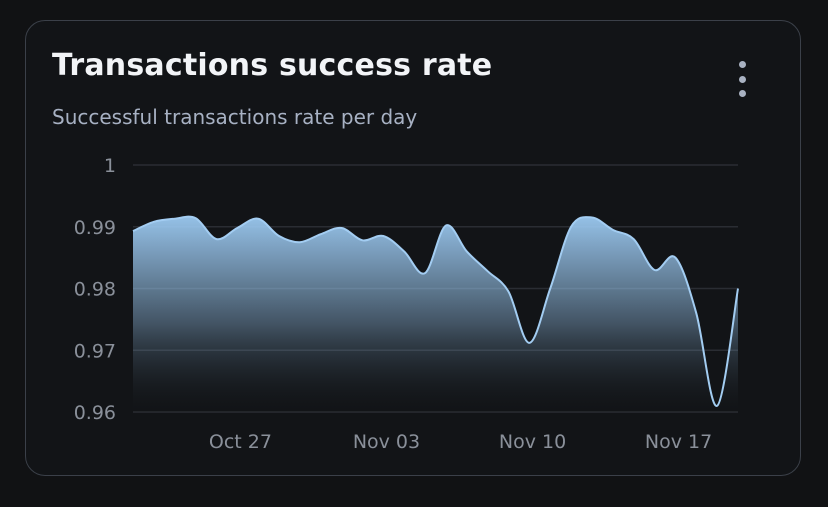  I want to click on x-tick-label: Nov 10, so click(532, 442).